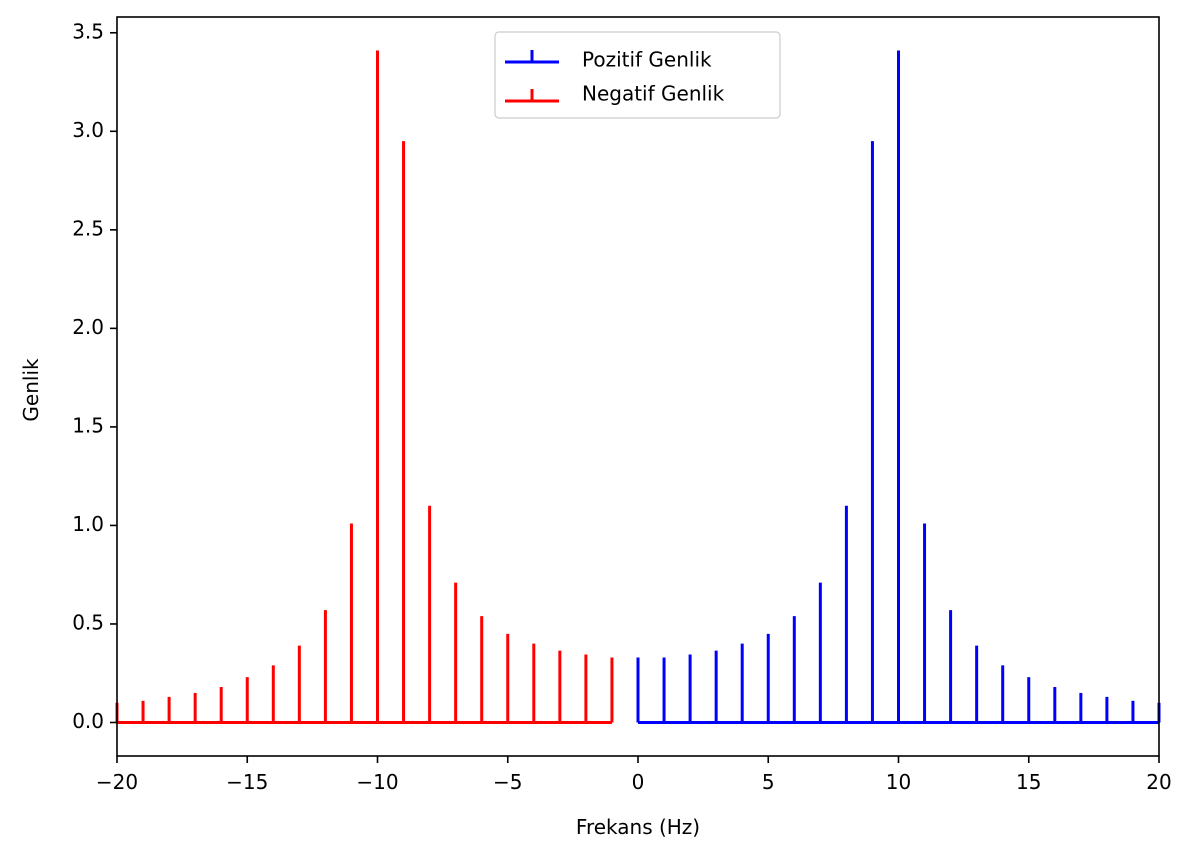 The width and height of the screenshot is (1194, 858). I want to click on y-tick-label-3: 1.5, so click(88, 425).